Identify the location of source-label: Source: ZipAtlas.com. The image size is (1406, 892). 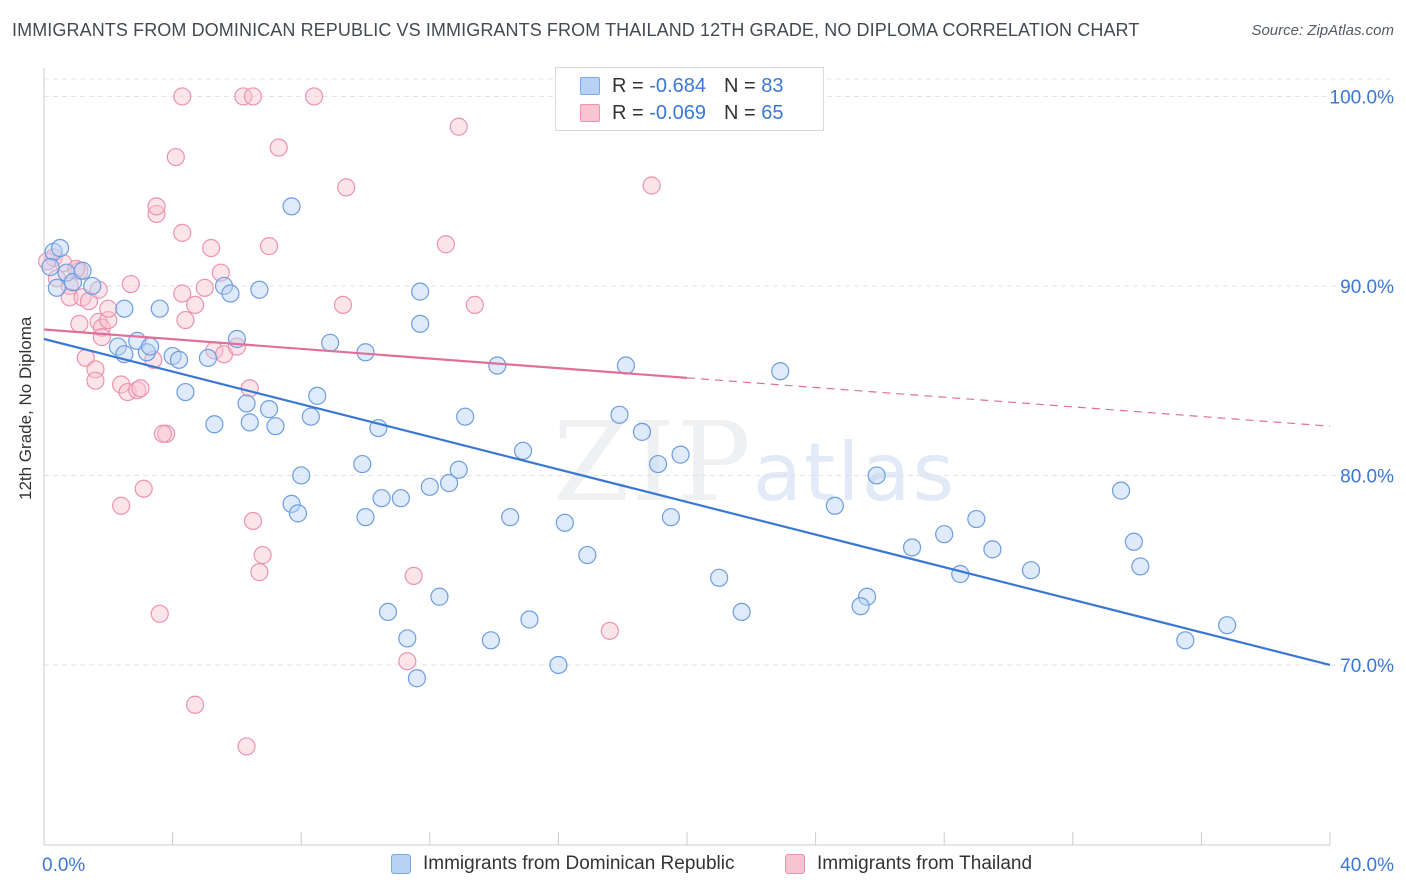
(1322, 30).